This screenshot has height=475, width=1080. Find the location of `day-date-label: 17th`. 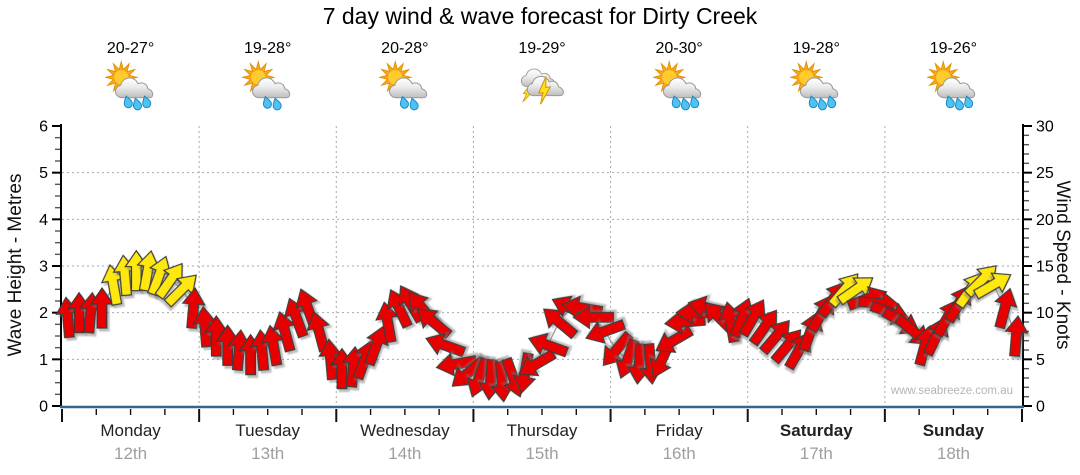

day-date-label: 17th is located at coordinates (816, 453).